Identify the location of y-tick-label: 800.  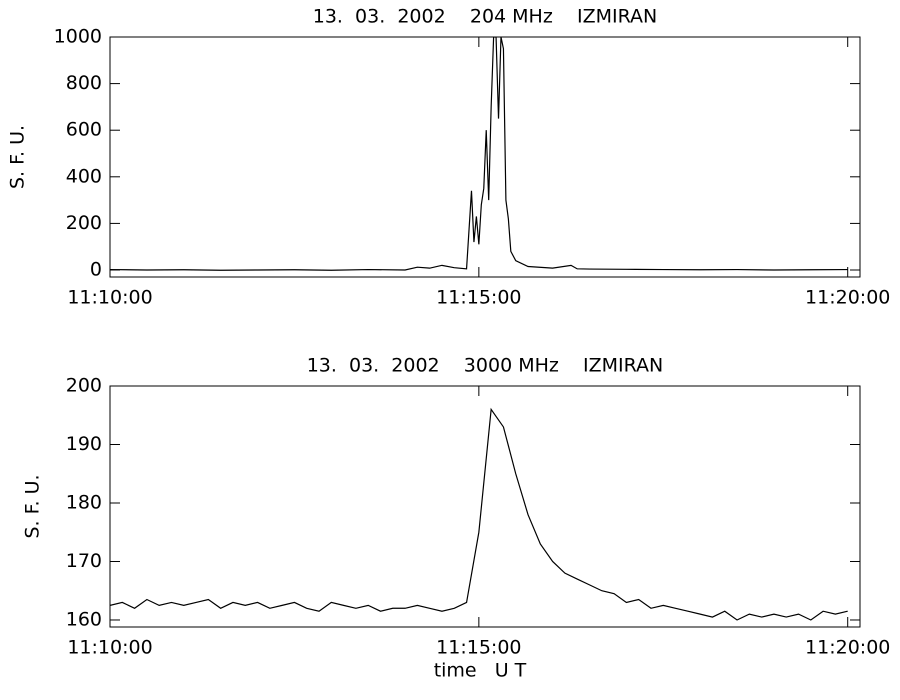
(84, 83).